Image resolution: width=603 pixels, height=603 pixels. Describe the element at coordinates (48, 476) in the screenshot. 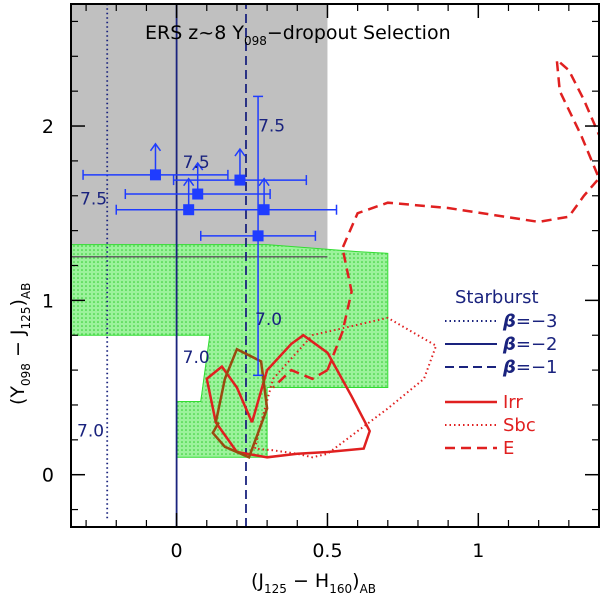

I see `y-tick-label: 0` at that location.